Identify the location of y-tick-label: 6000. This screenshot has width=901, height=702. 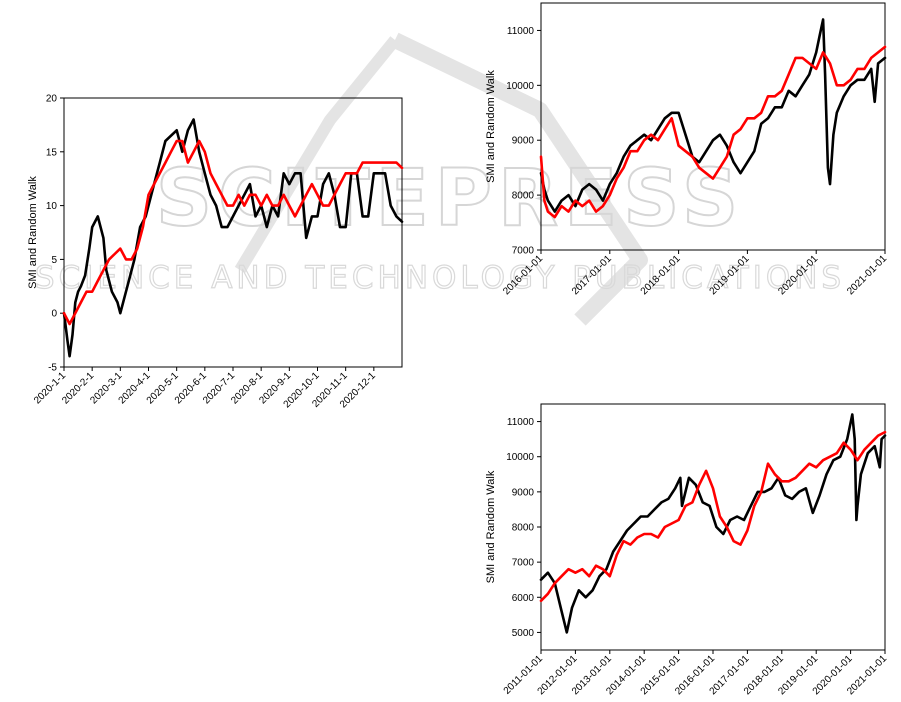
(523, 598).